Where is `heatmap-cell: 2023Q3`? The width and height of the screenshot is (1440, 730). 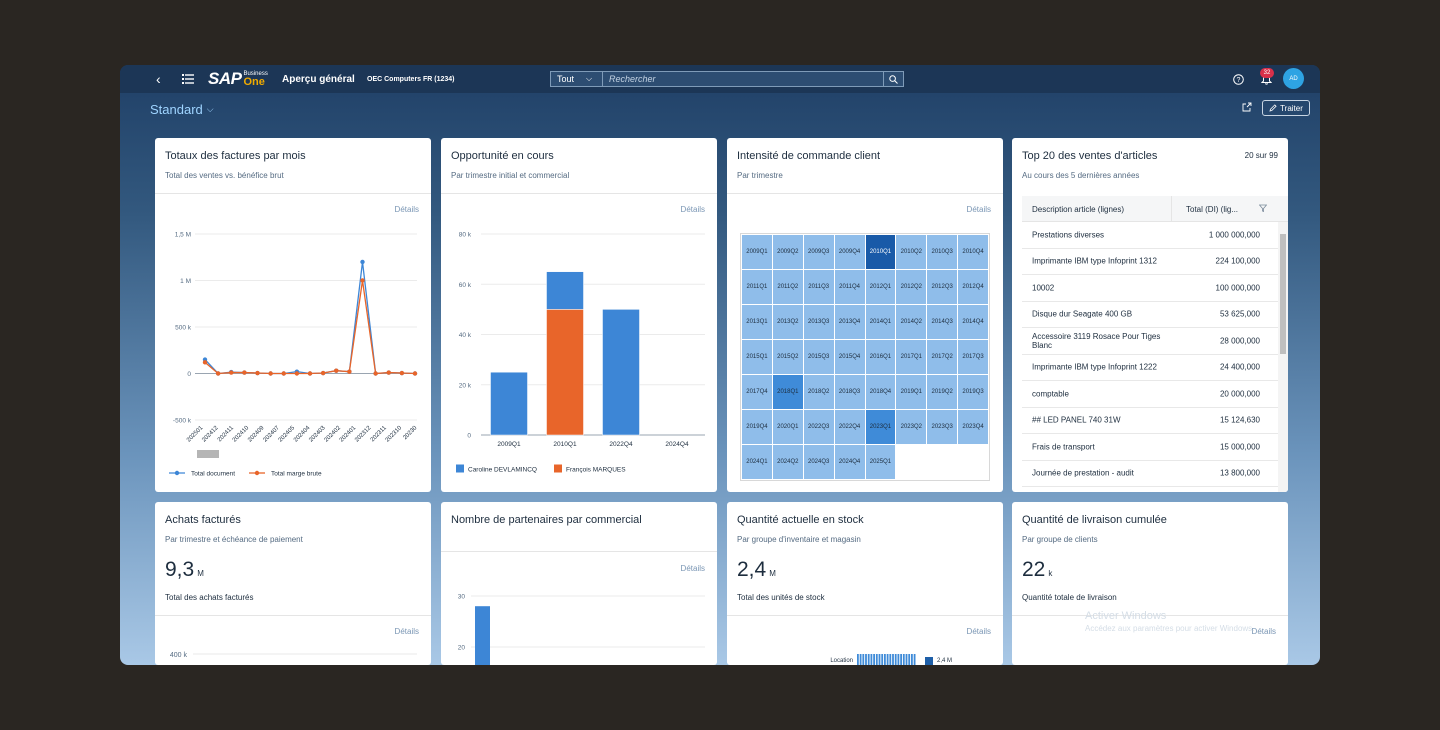
heatmap-cell: 2023Q3 is located at coordinates (942, 427).